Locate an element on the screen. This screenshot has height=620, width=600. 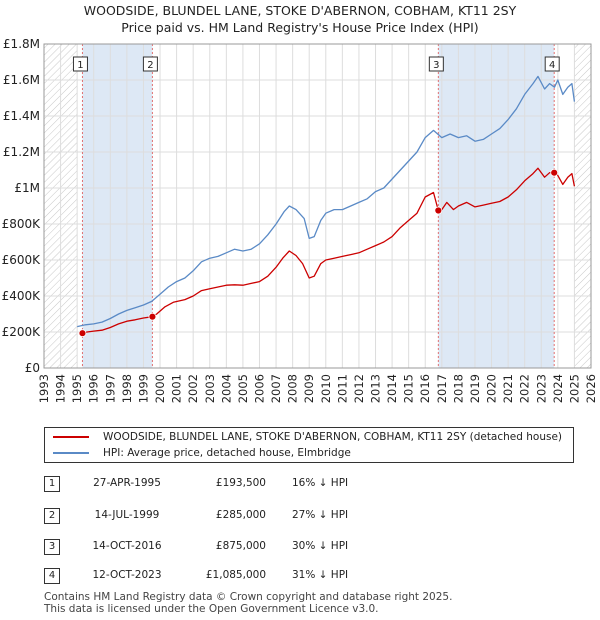
y-tick-label: £1.2M is located at coordinates (21, 152).